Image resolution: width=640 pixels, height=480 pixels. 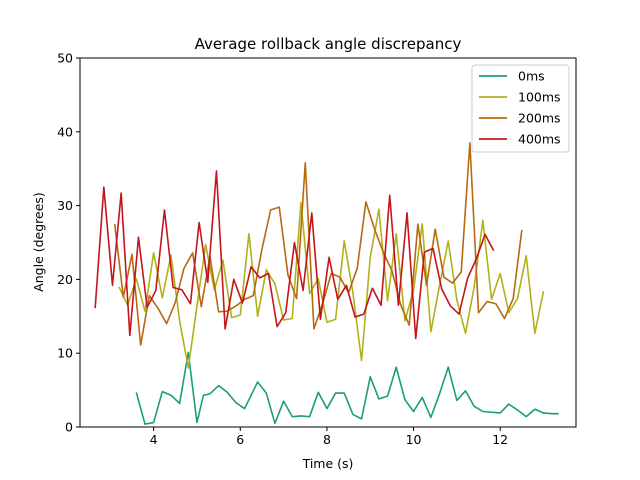 I want to click on series-line-0ms, so click(x=347, y=388).